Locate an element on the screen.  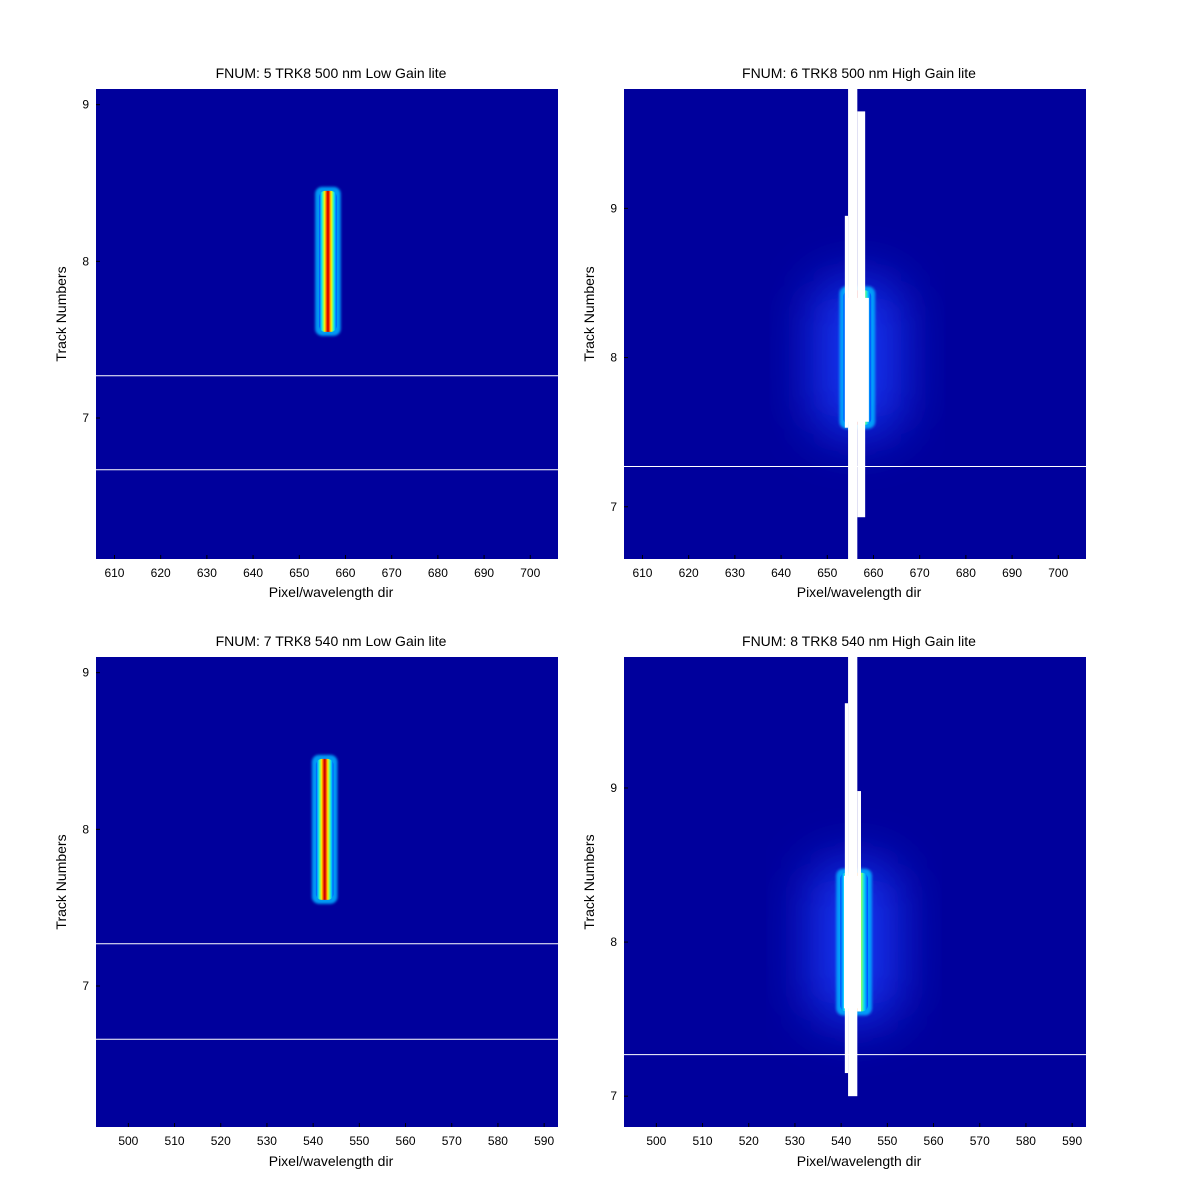
panel-2-xlabel: Pixel/wavelength dir is located at coordinates (859, 592).